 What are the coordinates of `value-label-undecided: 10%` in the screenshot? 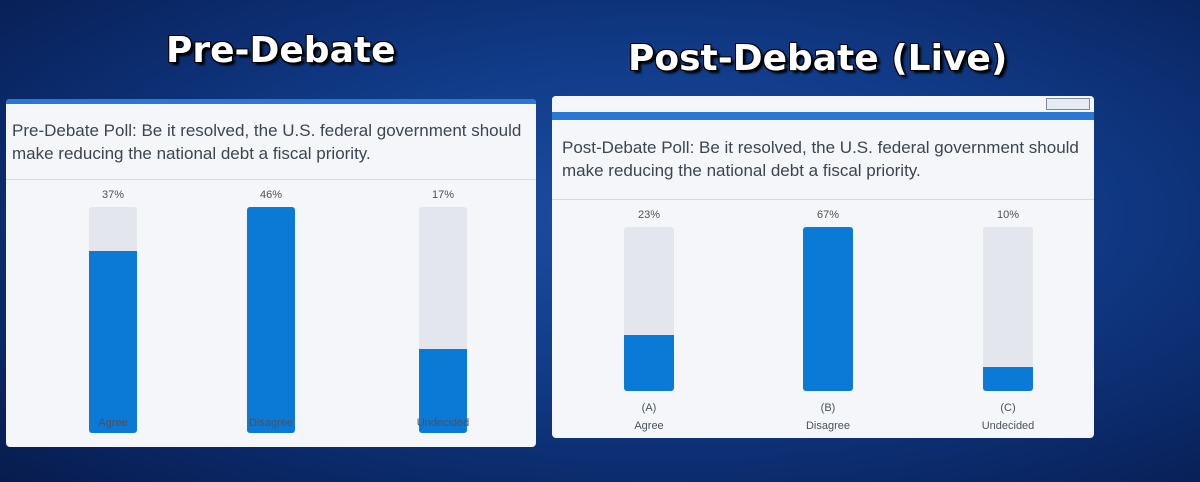 It's located at (1008, 215).